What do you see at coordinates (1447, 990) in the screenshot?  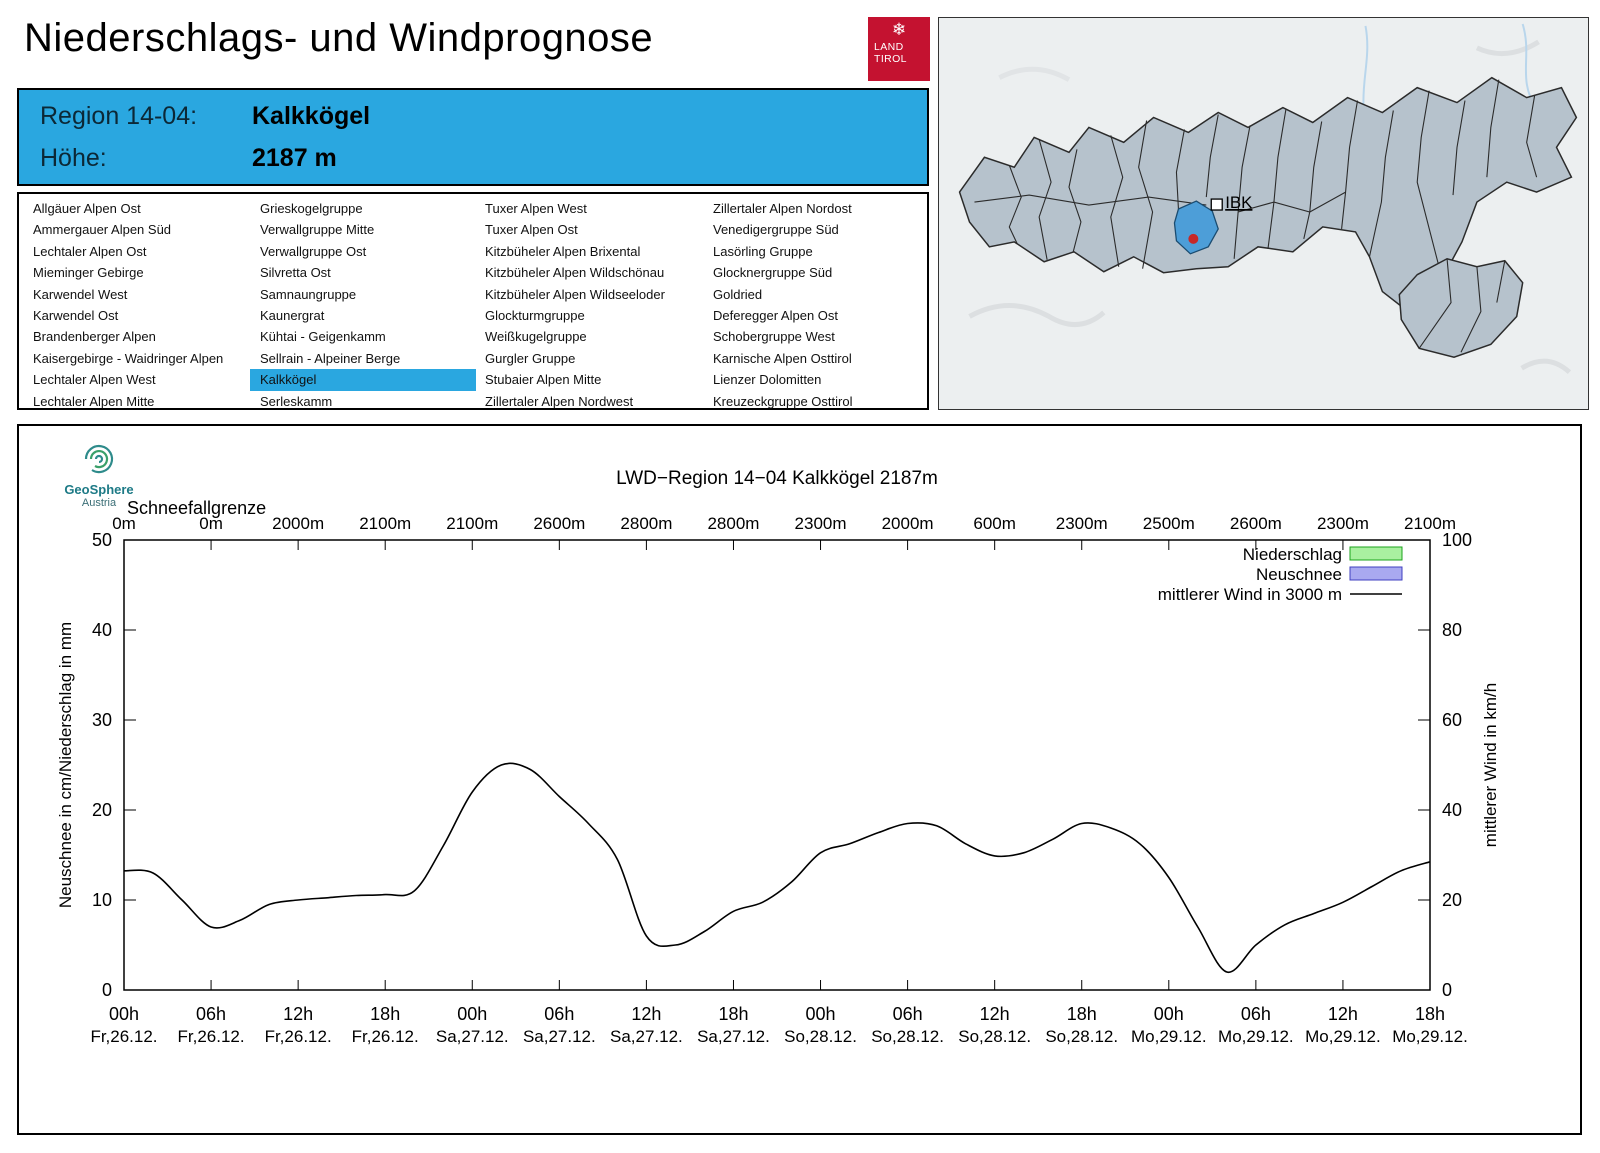 I see `y-tick-right-label: 0` at bounding box center [1447, 990].